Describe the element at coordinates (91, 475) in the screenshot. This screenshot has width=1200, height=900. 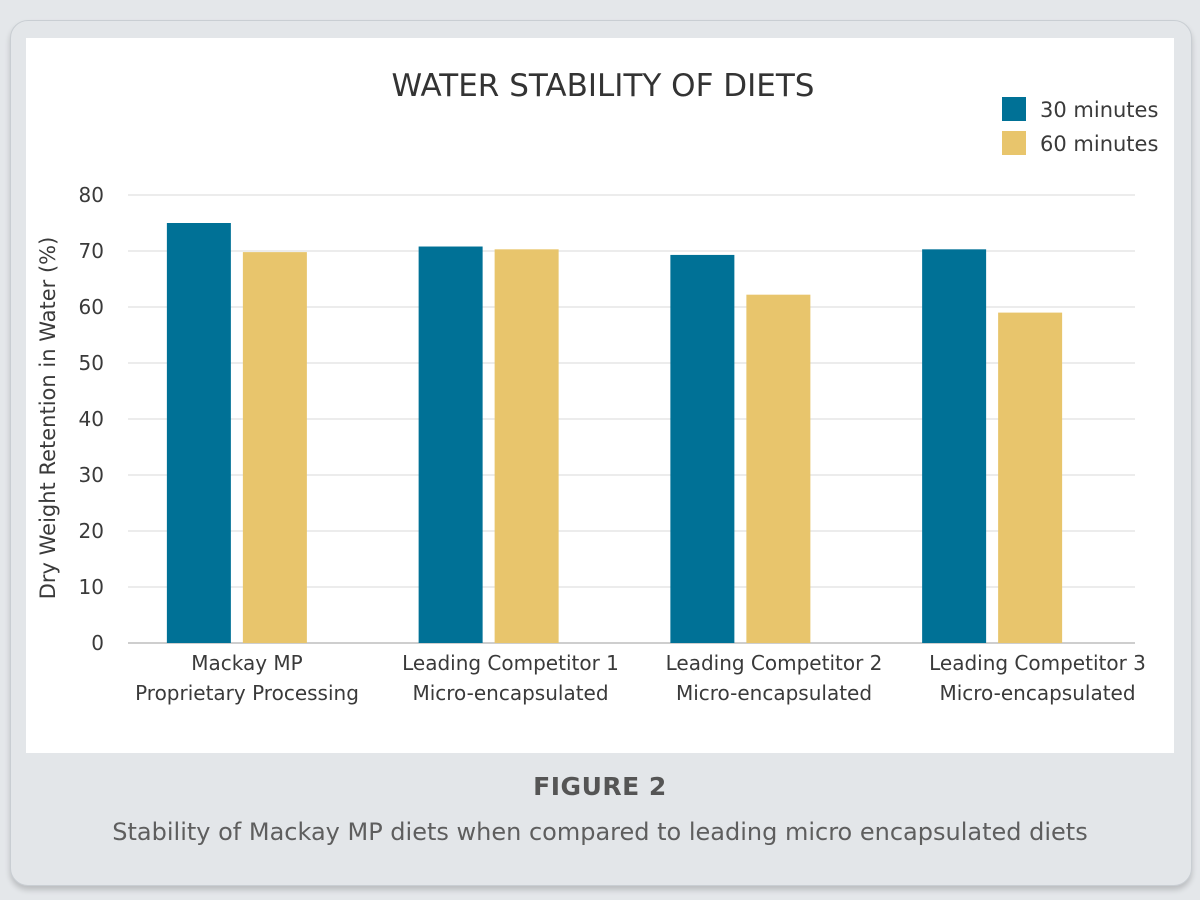
I see `y-tick-label: 30` at that location.